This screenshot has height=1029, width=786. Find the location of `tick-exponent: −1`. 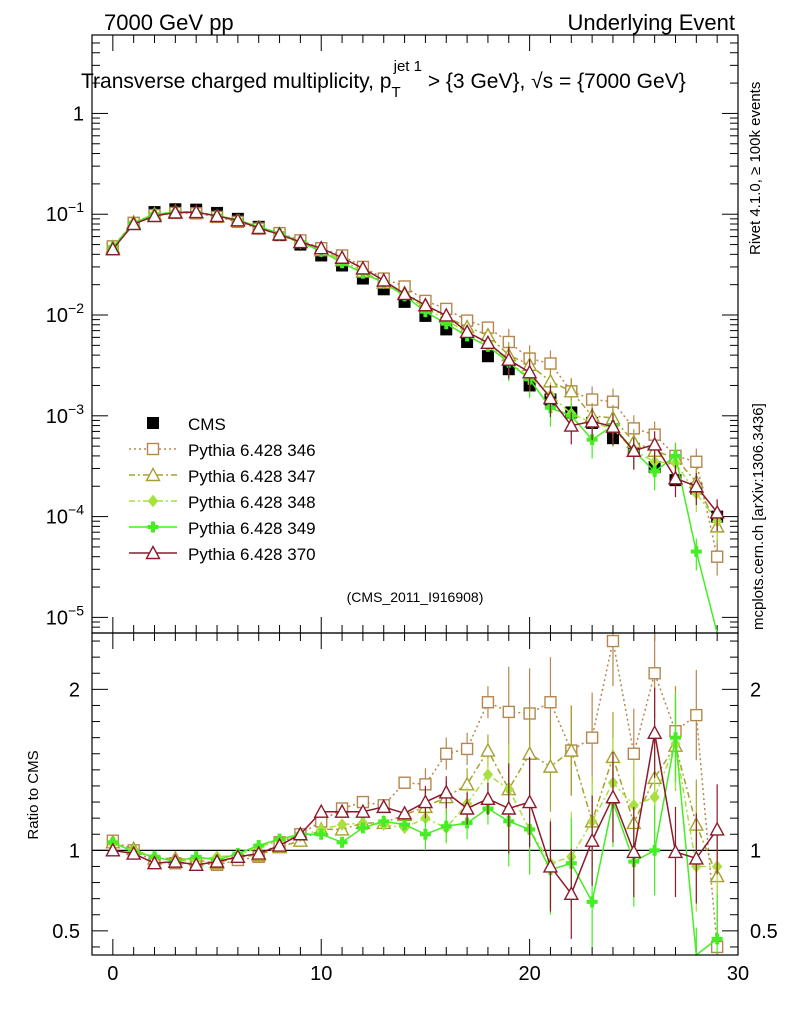

tick-exponent: −1 is located at coordinates (76, 207).